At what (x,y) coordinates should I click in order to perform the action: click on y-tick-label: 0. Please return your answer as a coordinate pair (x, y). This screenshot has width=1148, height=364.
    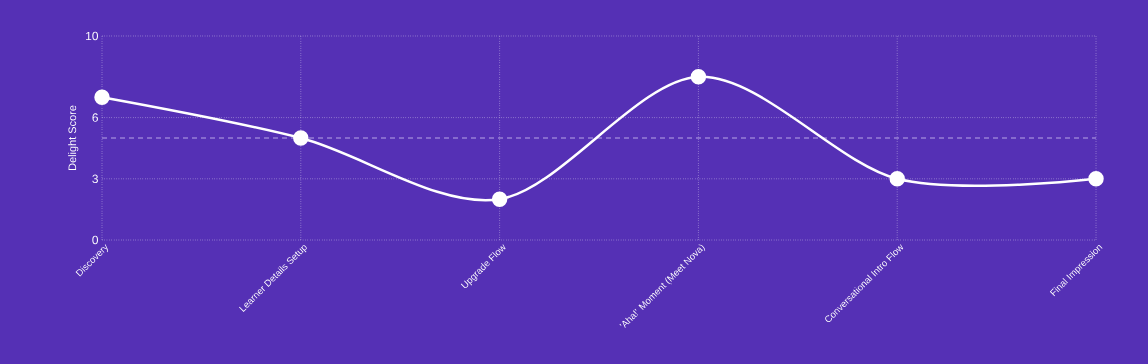
    Looking at the image, I should click on (95, 240).